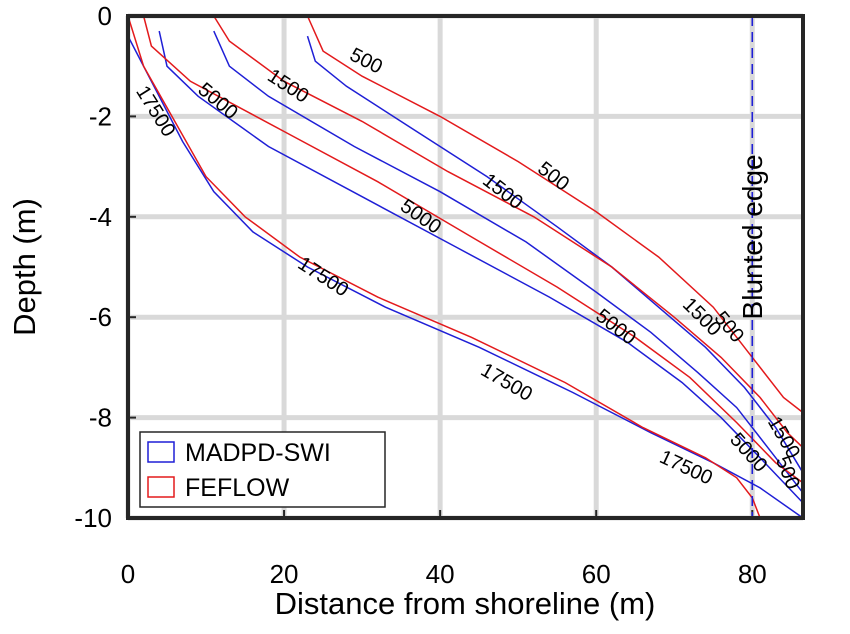 The image size is (850, 634). Describe the element at coordinates (105, 16) in the screenshot. I see `y-tick-label: 0` at that location.